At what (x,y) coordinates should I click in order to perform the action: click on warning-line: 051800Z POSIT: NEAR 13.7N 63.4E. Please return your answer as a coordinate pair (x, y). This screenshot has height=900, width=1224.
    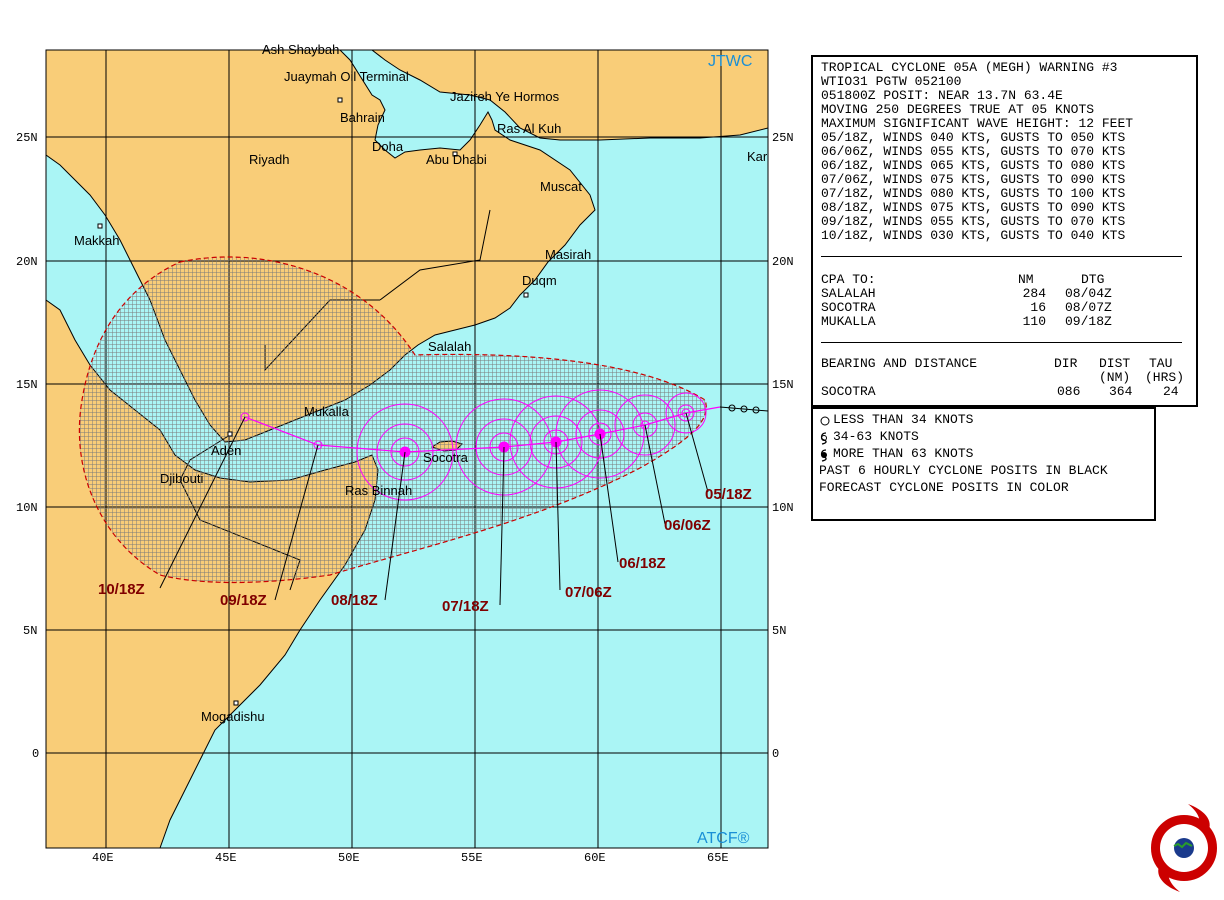
    Looking at the image, I should click on (942, 95).